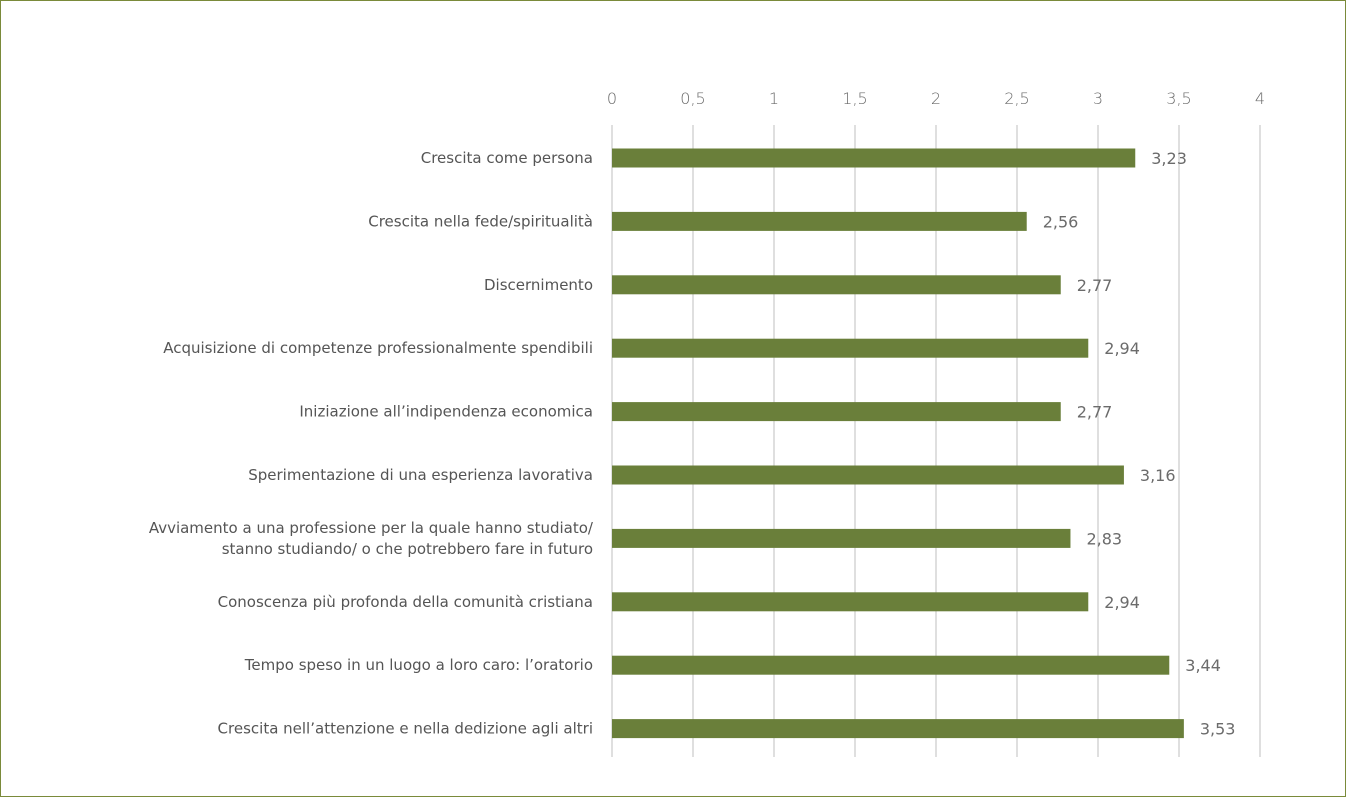  I want to click on value-label: 2,83, so click(1104, 538).